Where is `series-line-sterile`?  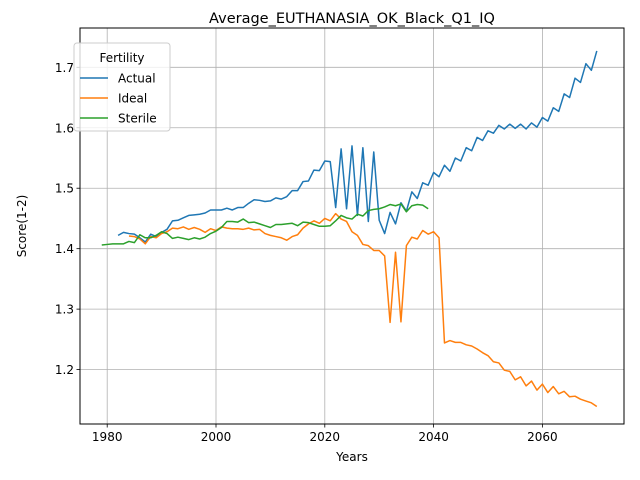 series-line-sterile is located at coordinates (265, 224).